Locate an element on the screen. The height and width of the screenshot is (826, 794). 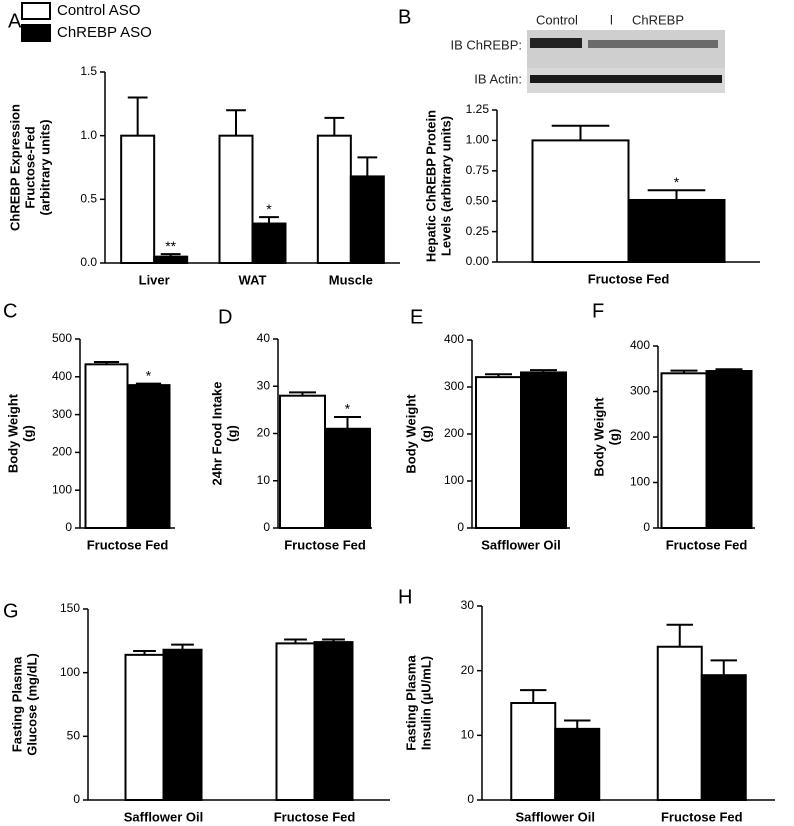
y-axis-label: (g) is located at coordinates (27, 433).